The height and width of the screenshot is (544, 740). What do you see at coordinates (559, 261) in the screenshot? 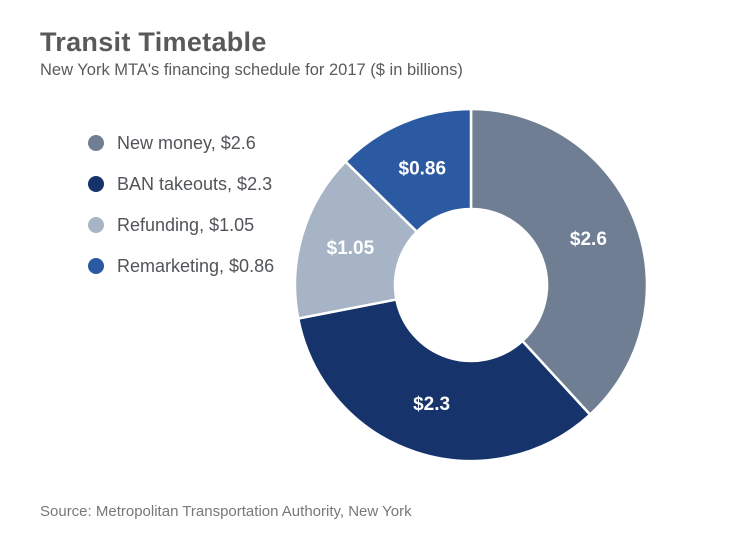
I see `donut-slice-new-money` at bounding box center [559, 261].